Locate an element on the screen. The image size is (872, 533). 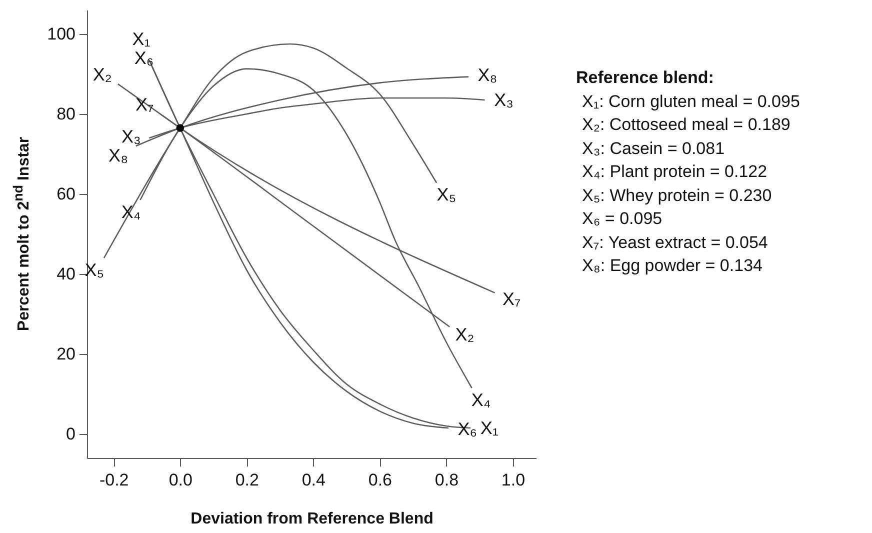
x-tick-label: 0.0 is located at coordinates (180, 480).